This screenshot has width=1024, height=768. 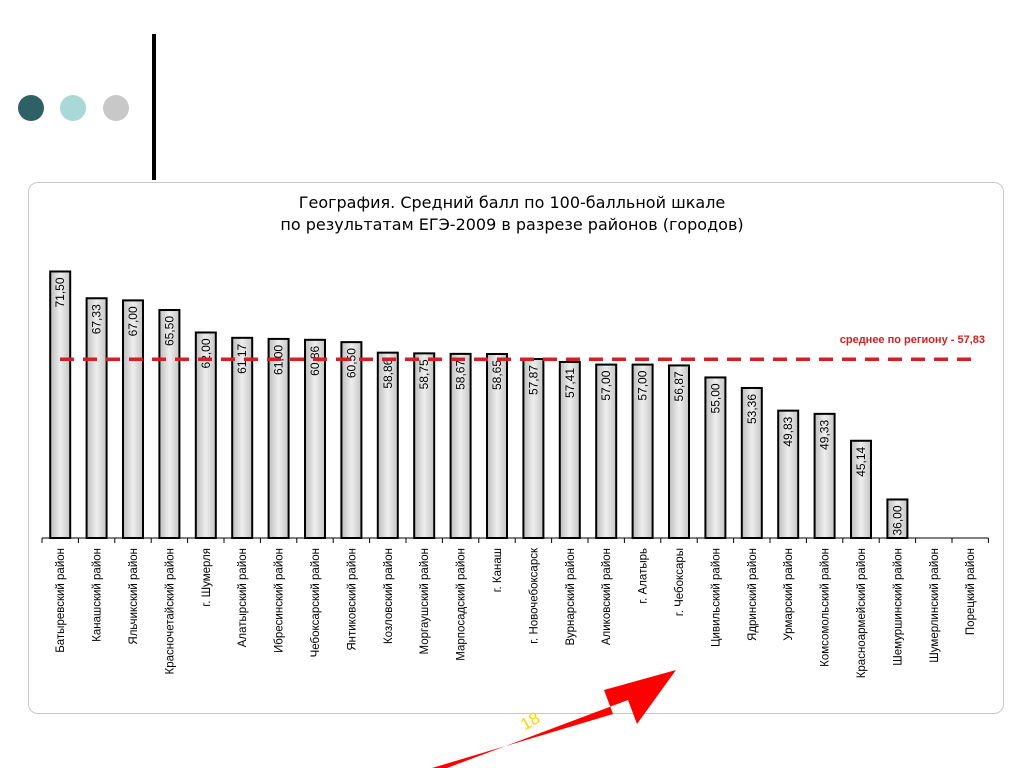 I want to click on bar-value-label: 49,33, so click(x=825, y=435).